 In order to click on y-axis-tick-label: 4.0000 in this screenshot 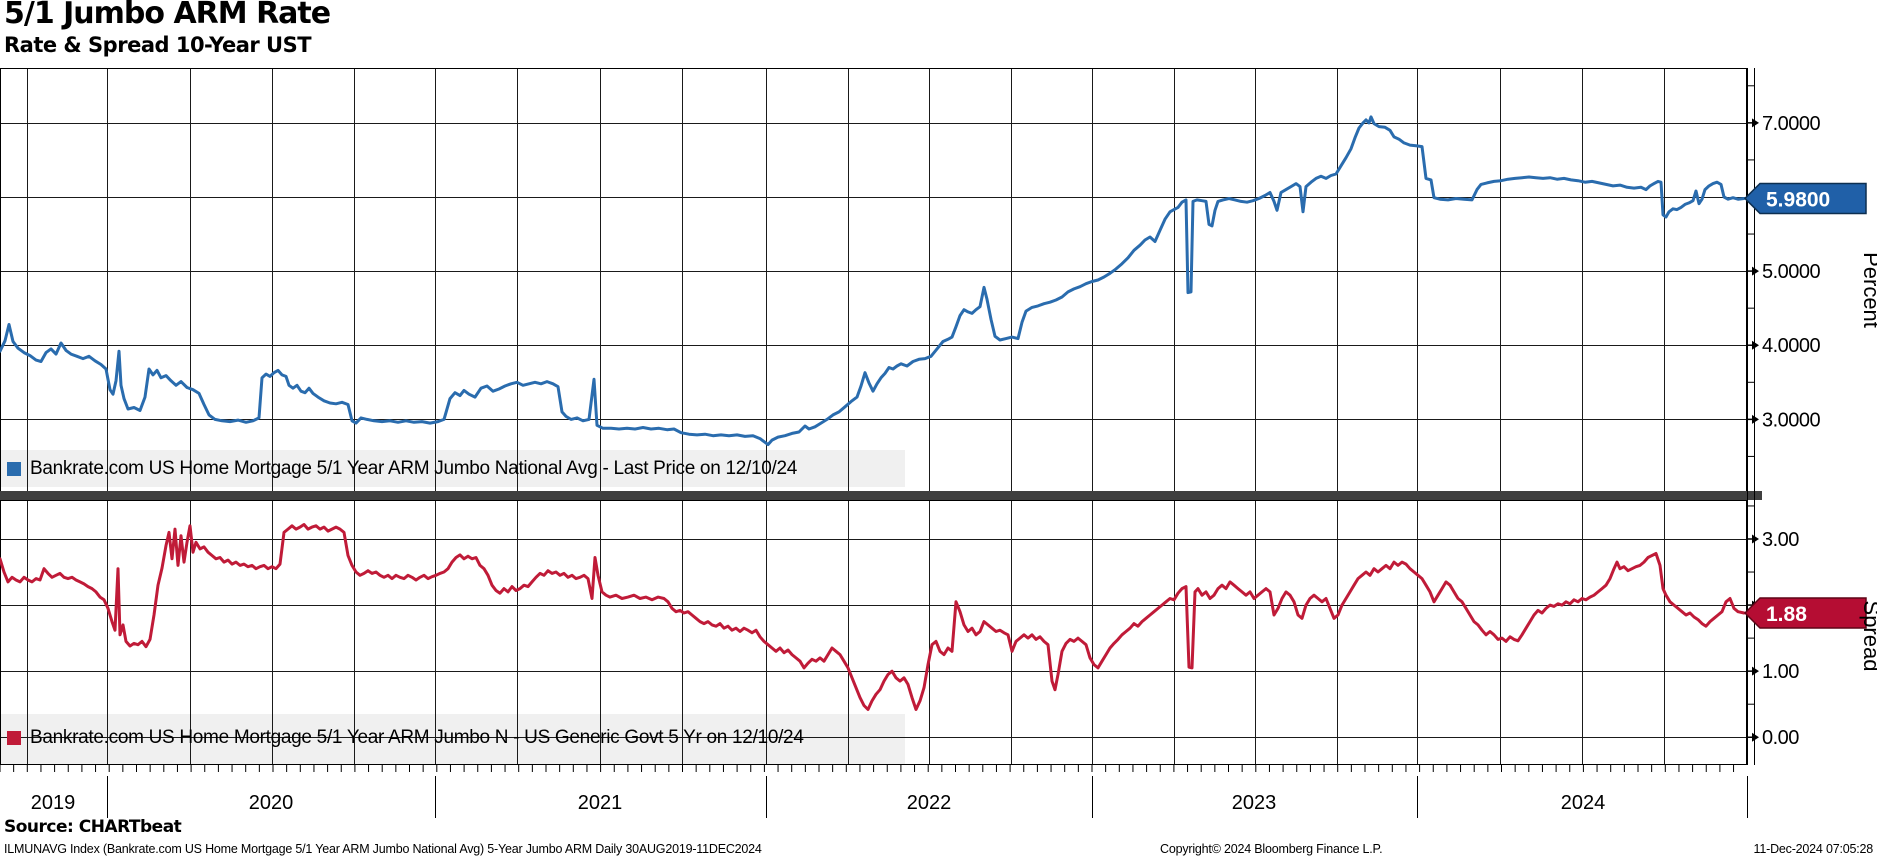, I will do `click(1791, 346)`.